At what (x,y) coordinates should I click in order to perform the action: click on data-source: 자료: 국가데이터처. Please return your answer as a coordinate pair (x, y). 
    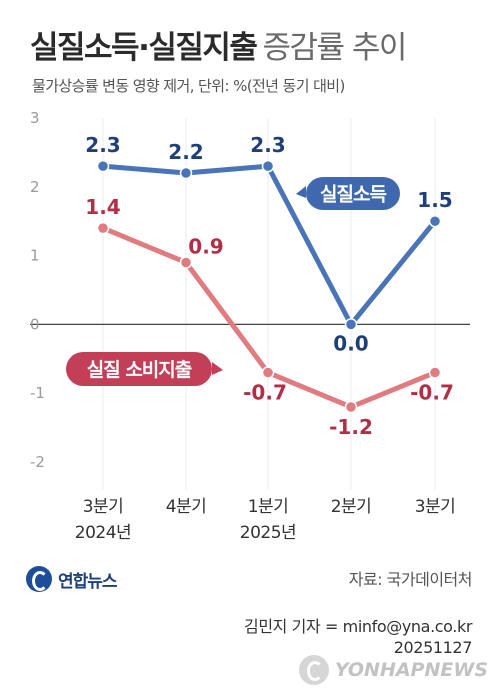
    Looking at the image, I should click on (410, 579).